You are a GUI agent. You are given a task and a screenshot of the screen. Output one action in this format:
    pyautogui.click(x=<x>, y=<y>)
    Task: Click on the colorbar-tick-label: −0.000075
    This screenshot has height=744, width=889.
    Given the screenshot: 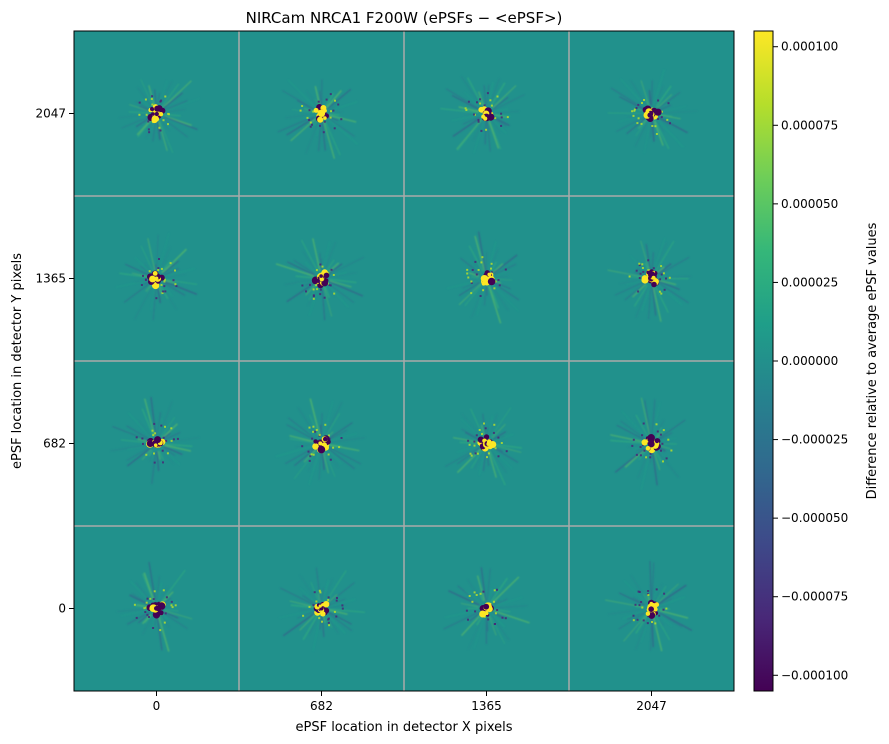 What is the action you would take?
    pyautogui.click(x=814, y=597)
    